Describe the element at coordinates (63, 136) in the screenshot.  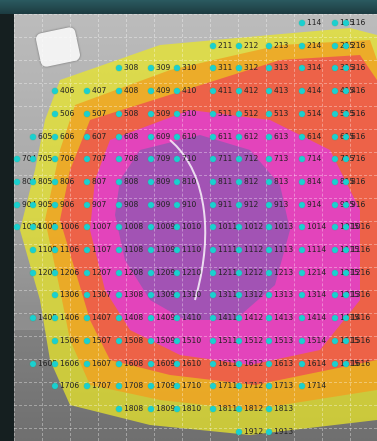
I see `measurement-point: 606` at that location.